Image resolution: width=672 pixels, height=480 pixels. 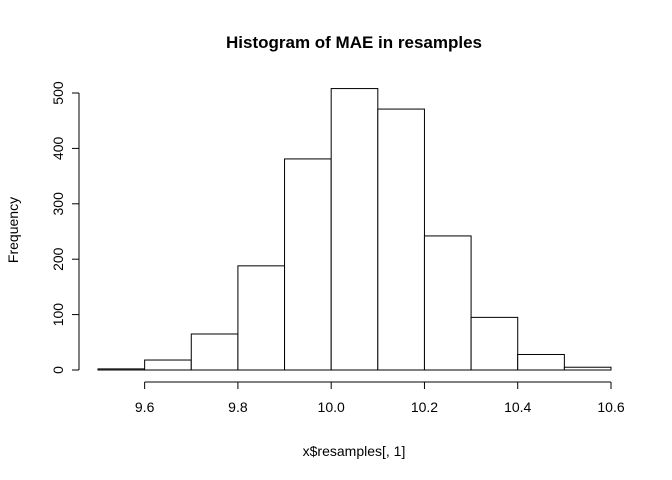 I want to click on x-axis-label: x$resamples[, 1], so click(x=354, y=451).